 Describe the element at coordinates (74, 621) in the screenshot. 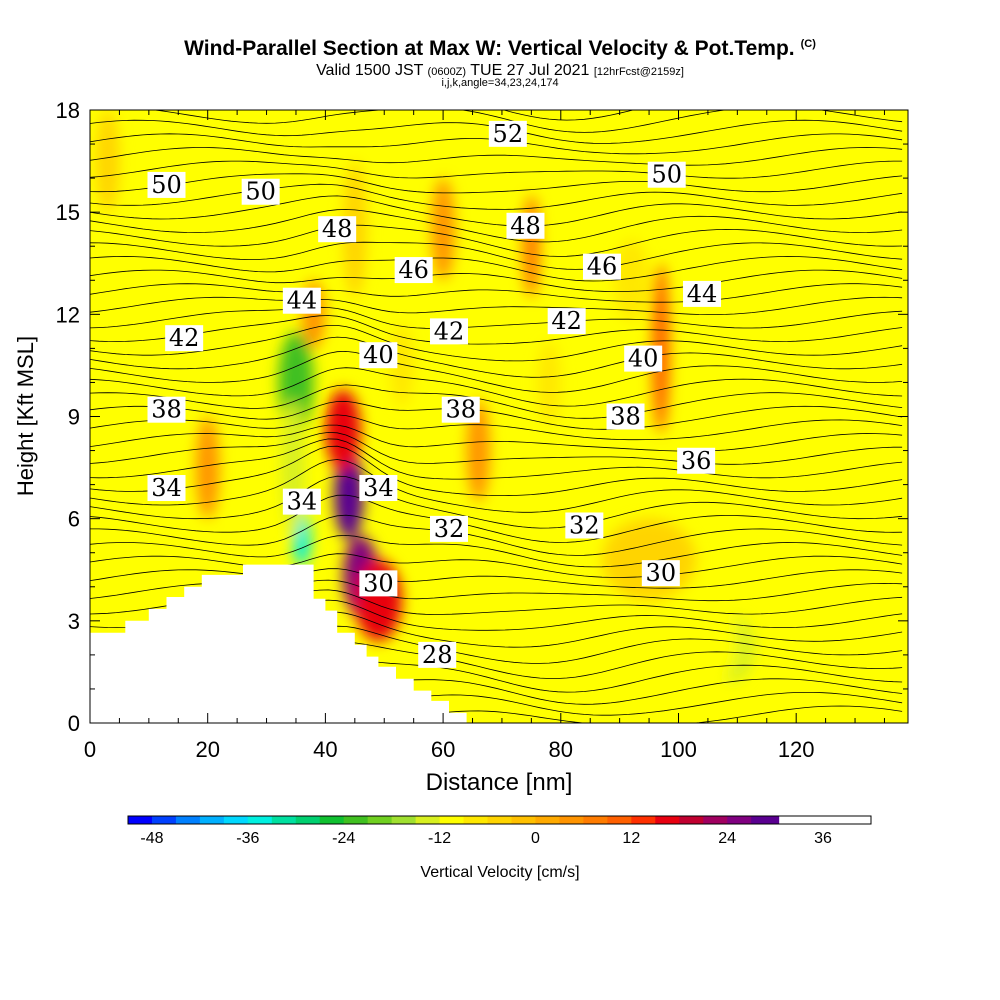

I see `y-tick-label: 3` at that location.